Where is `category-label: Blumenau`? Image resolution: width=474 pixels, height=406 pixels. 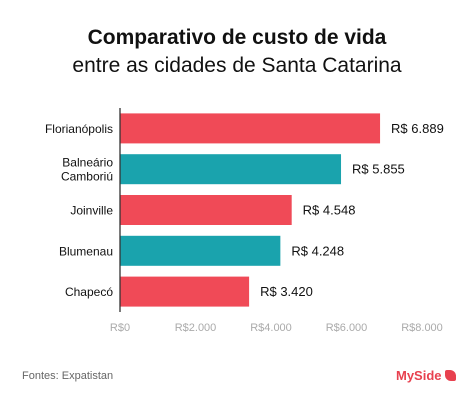
category-label: Blumenau is located at coordinates (86, 251).